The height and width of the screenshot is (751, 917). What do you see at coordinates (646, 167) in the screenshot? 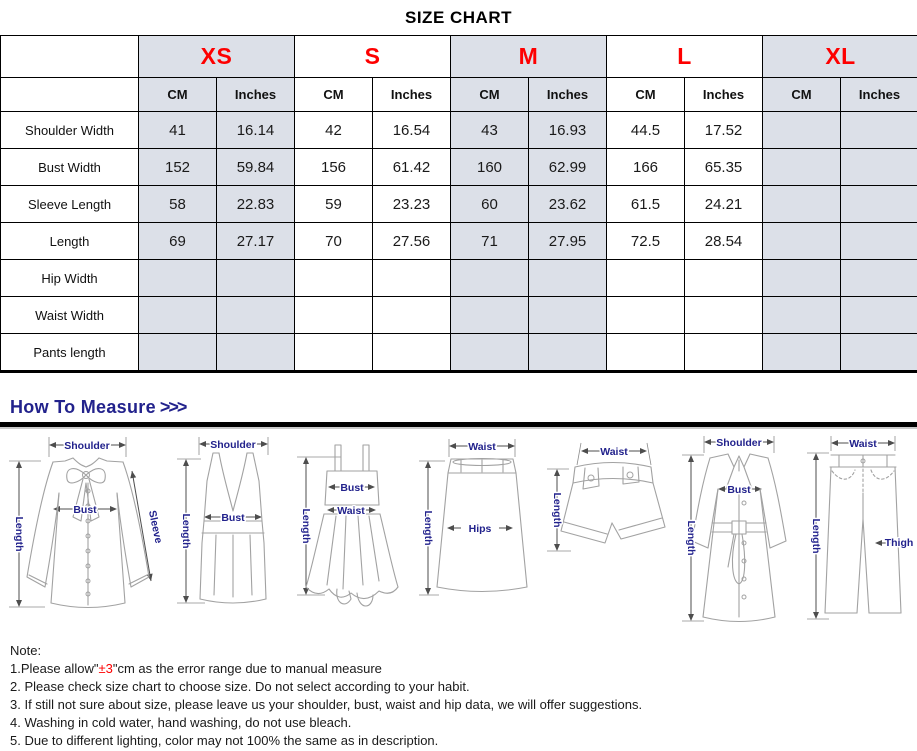
I see `value-cell: 166` at bounding box center [646, 167].